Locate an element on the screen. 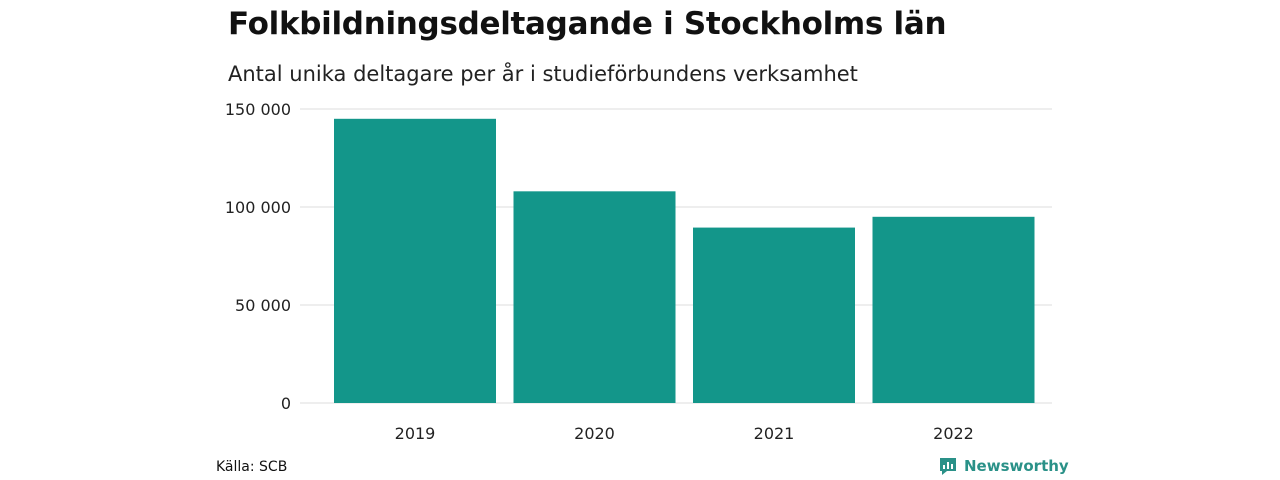 The image size is (1280, 480). x-tick-label: 2020 is located at coordinates (594, 433).